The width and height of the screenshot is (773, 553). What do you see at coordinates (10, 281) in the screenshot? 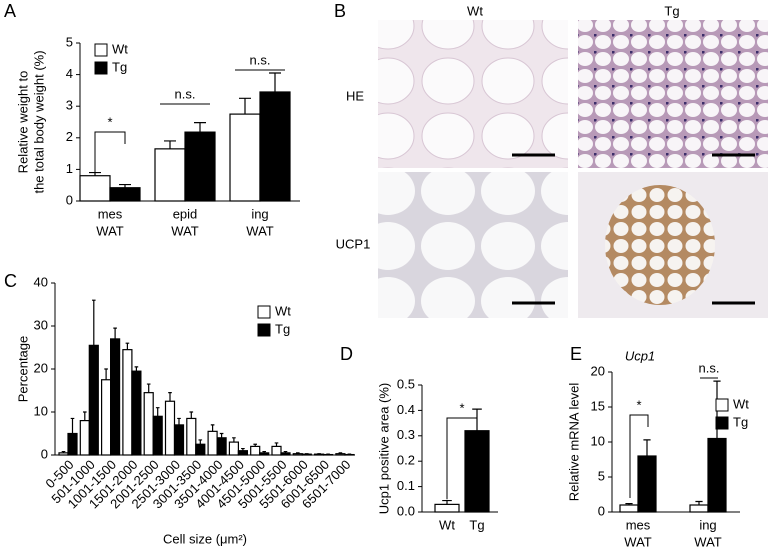
I see `panel-label: C` at bounding box center [10, 281].